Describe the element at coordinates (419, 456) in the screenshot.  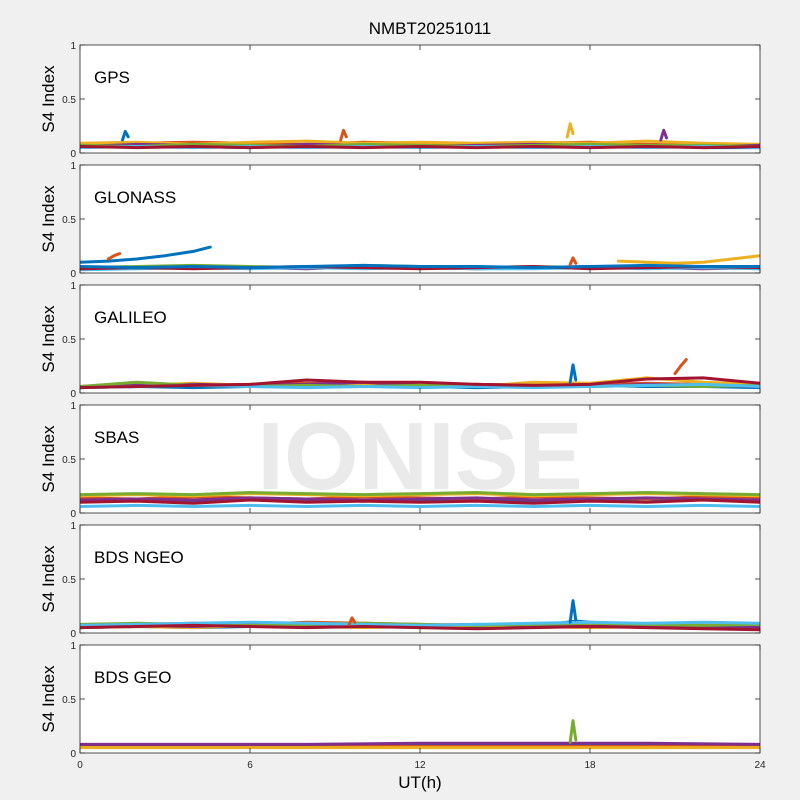
I see `watermark: IONISE` at that location.